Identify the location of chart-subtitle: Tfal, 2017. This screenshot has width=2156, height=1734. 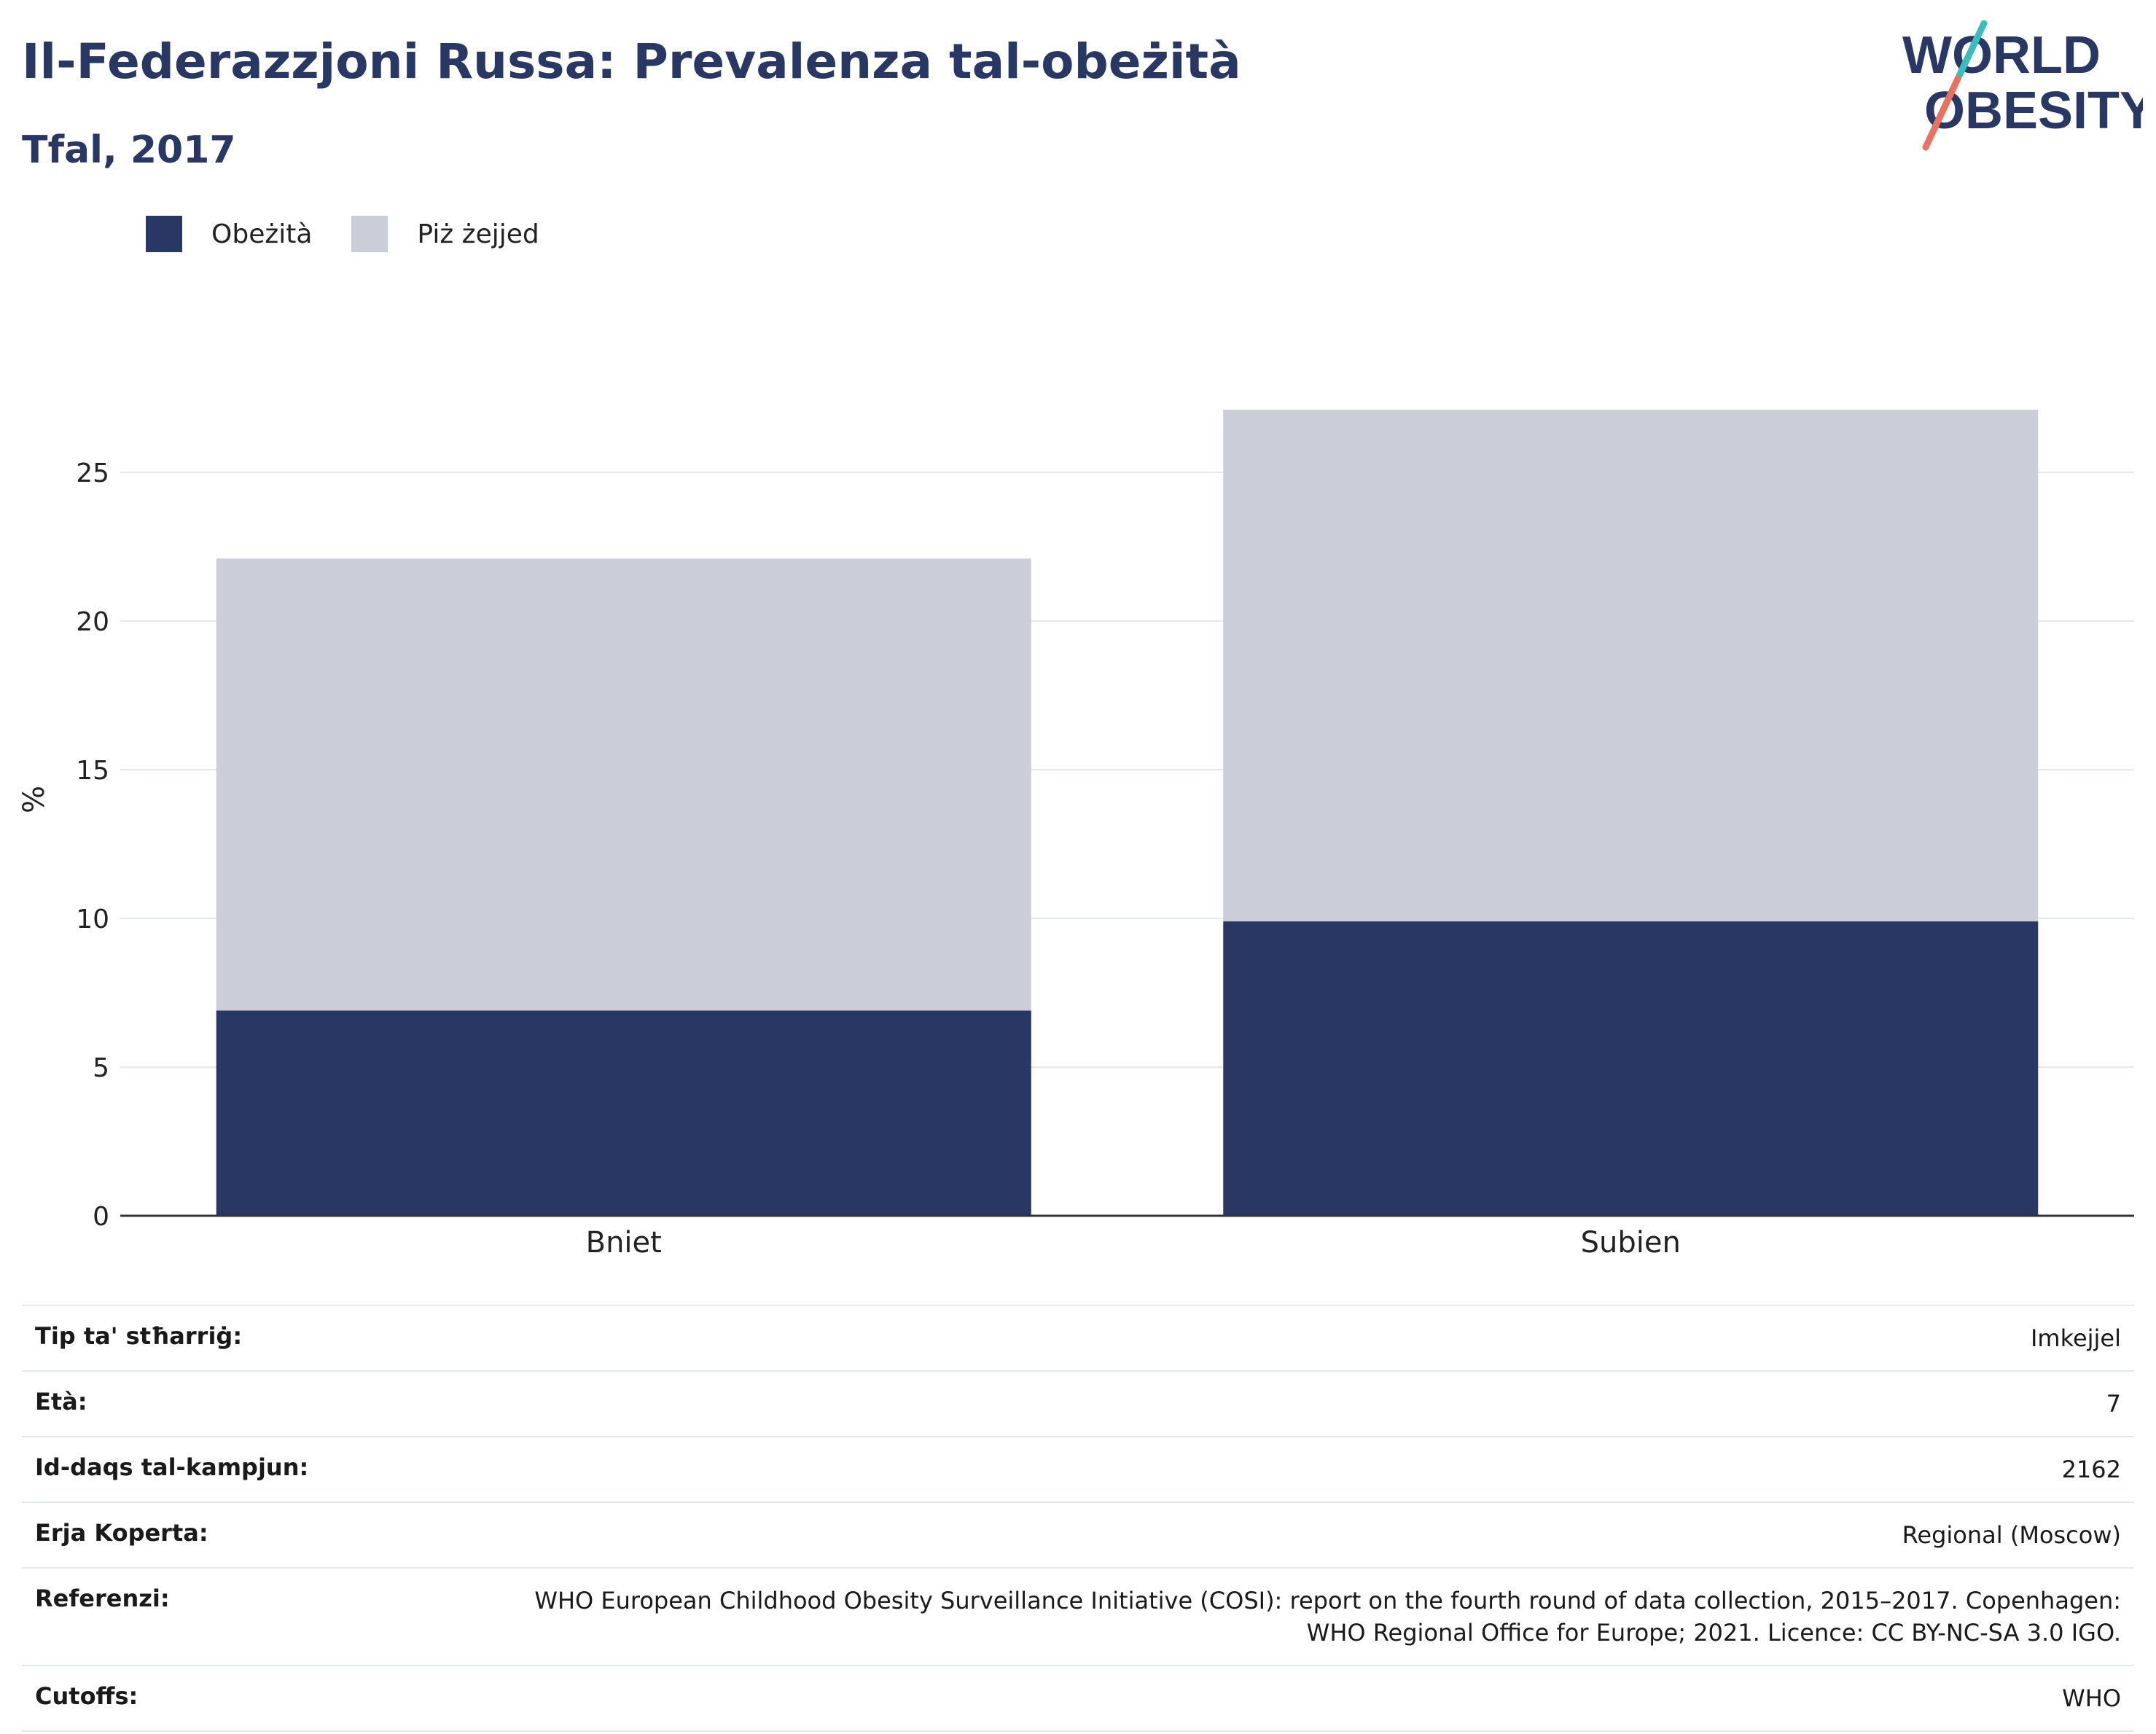
(129, 150).